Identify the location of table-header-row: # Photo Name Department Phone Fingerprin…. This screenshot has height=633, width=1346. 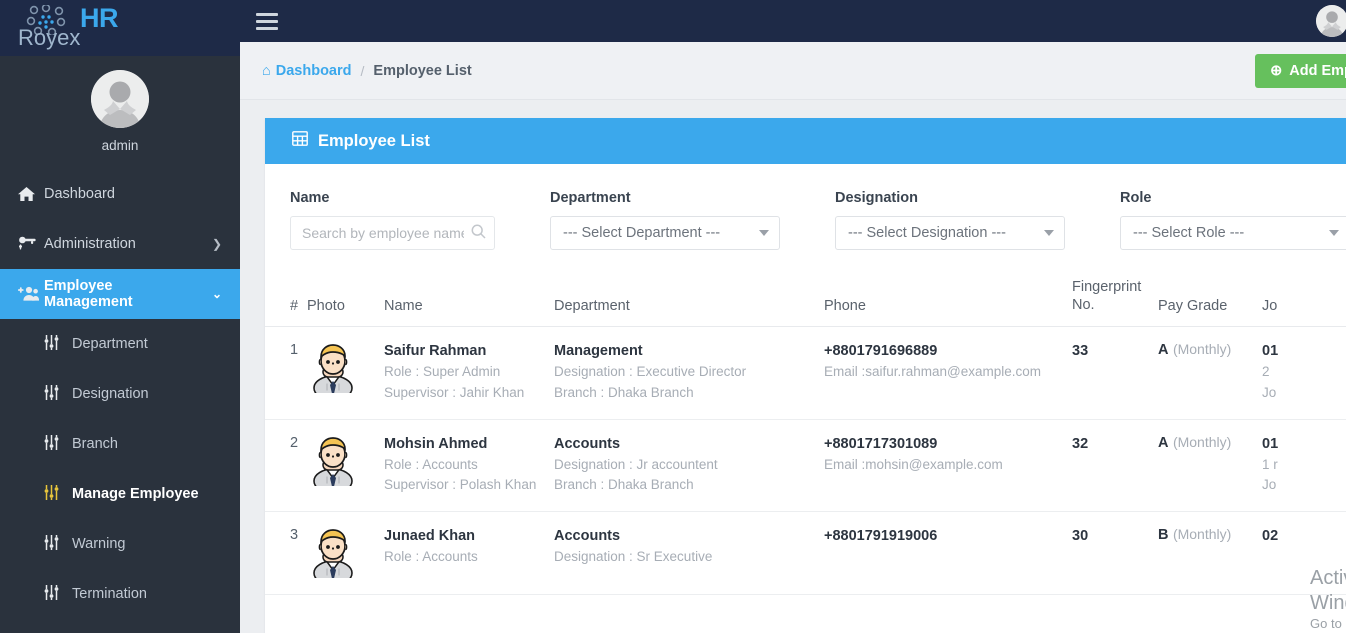
(805, 303).